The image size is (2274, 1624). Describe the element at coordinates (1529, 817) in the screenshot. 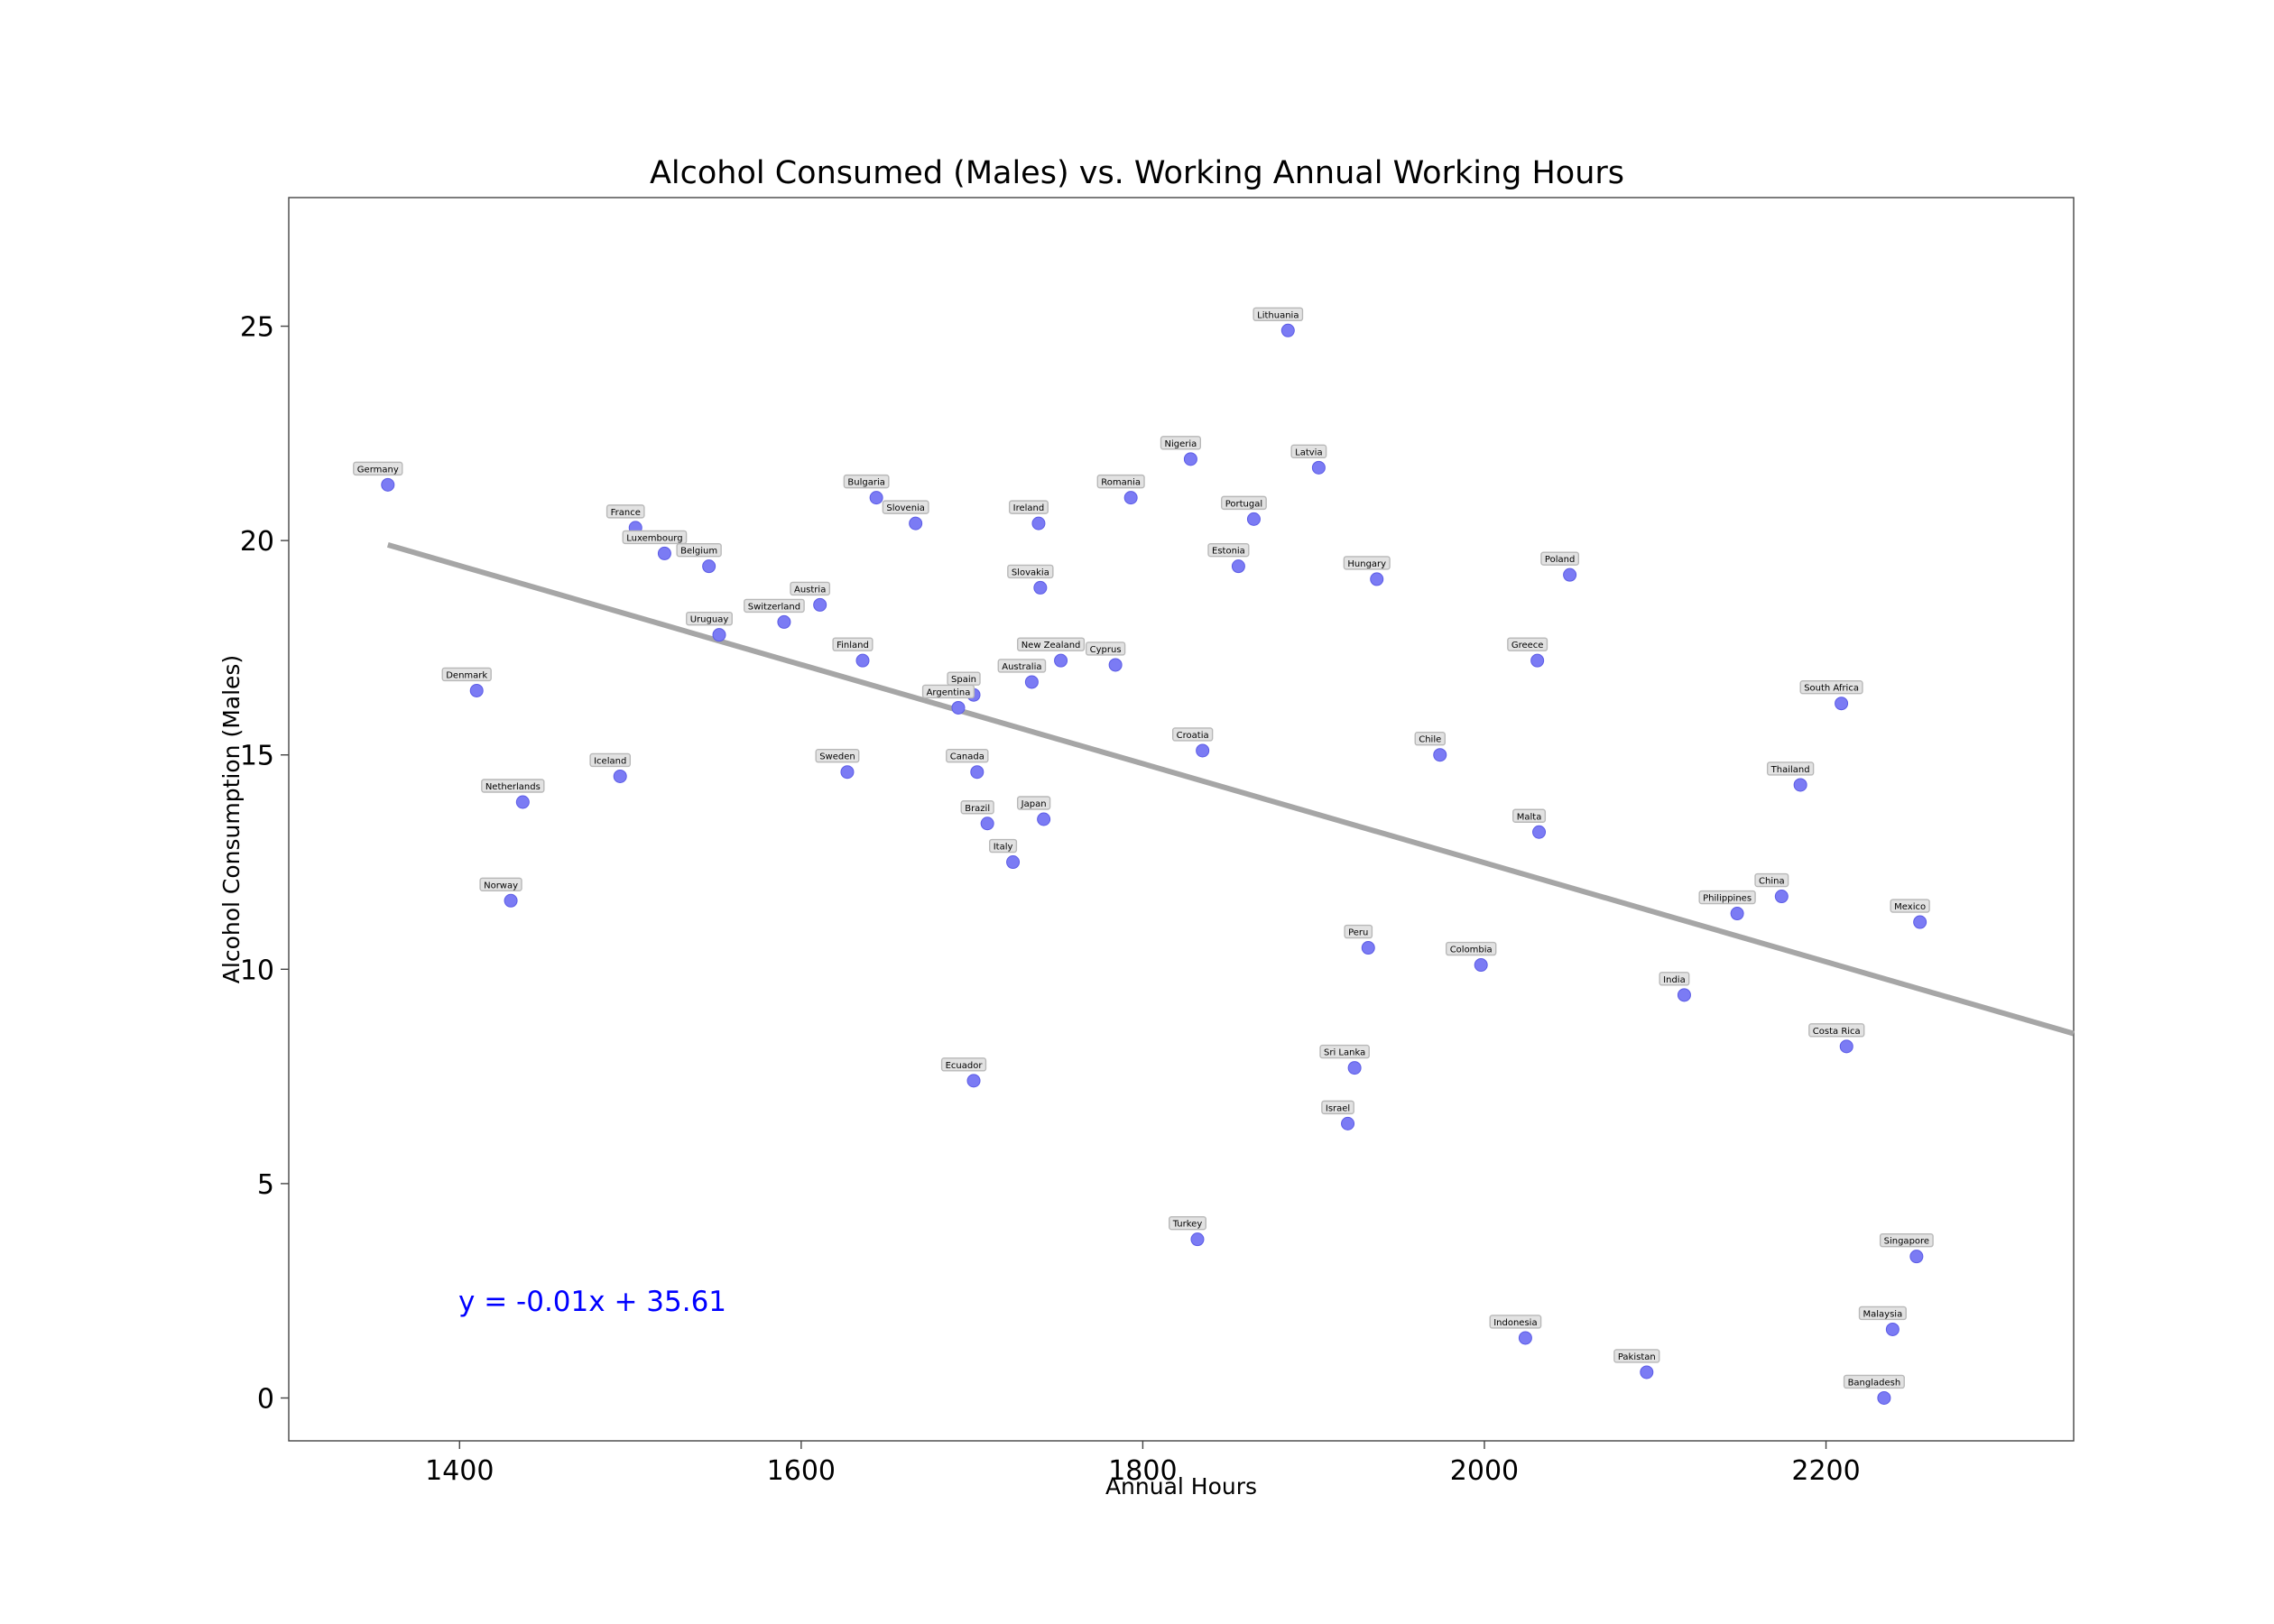

I see `point-label-text: Malta` at that location.